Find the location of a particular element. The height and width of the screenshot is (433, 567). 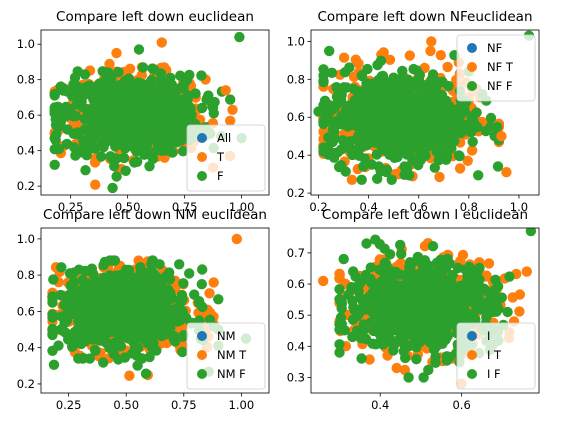

legend-label: NF is located at coordinates (494, 48).